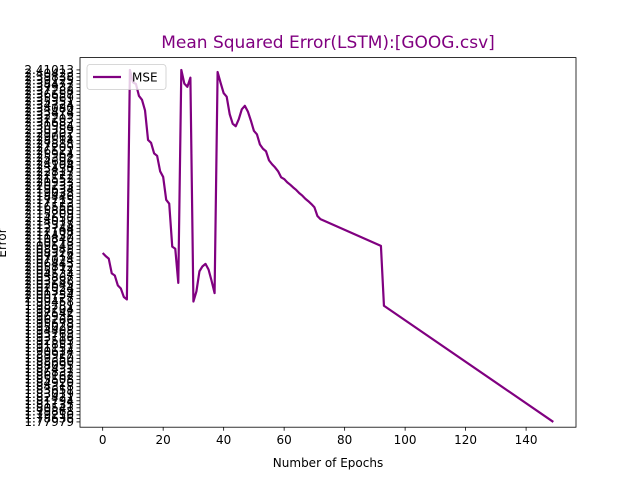 This screenshot has width=640, height=484. What do you see at coordinates (49, 274) in the screenshot?
I see `y-tick-label: 2.04534` at bounding box center [49, 274].